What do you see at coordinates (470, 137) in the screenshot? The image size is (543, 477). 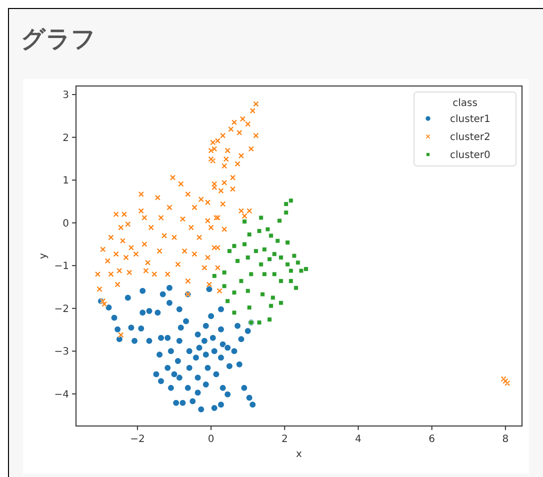 I see `legend-label: cluster2` at bounding box center [470, 137].